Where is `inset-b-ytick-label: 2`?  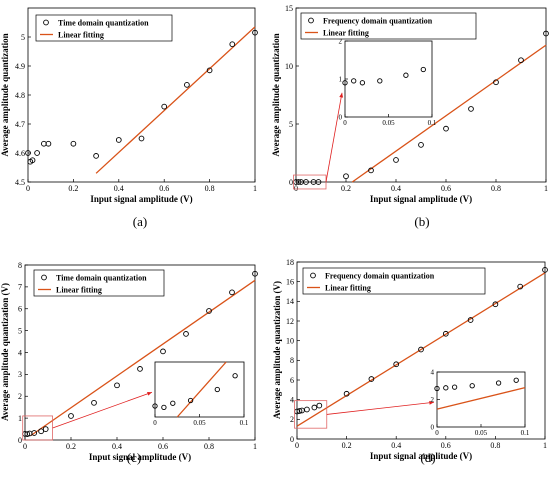 inset-b-ytick-label: 2 is located at coordinates (341, 41).